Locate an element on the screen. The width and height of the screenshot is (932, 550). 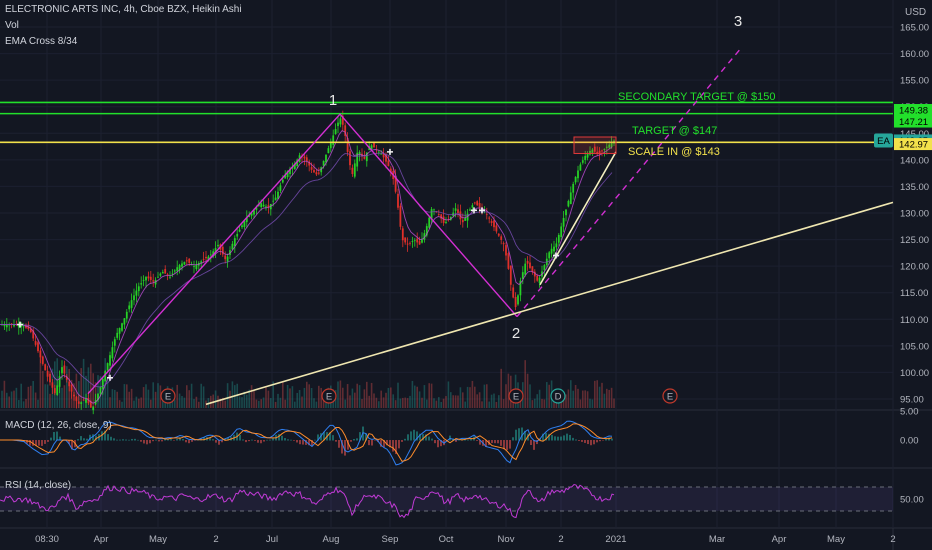
rsi-pane is located at coordinates (446, 501).